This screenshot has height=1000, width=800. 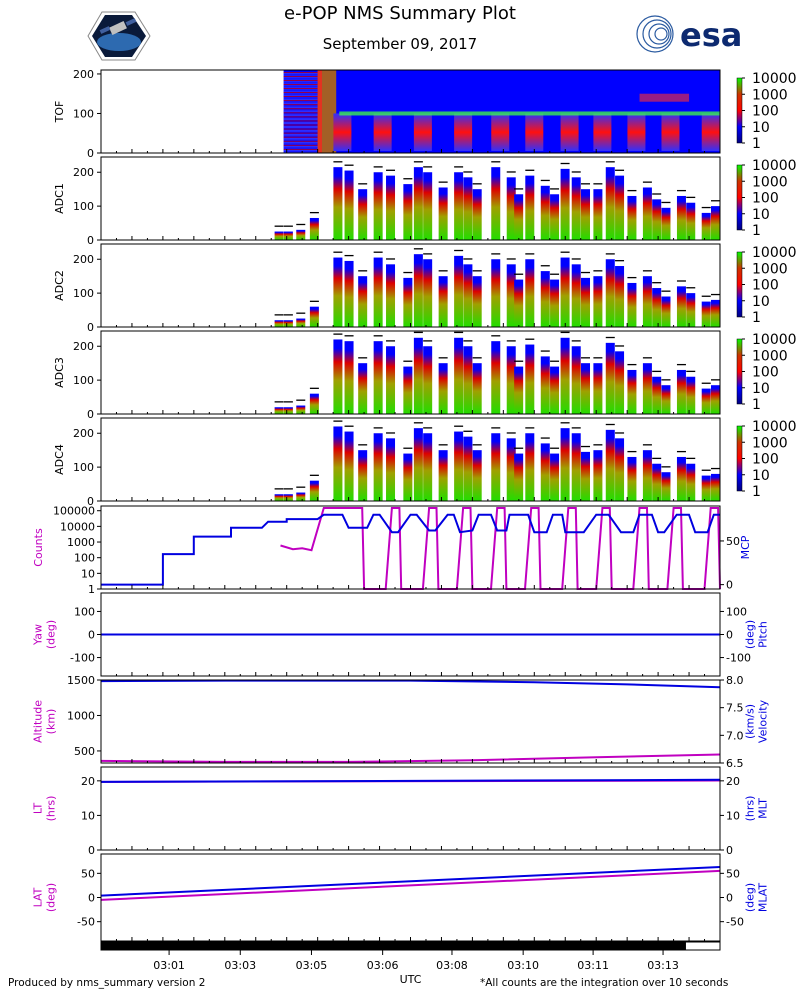 What do you see at coordinates (81, 542) in the screenshot?
I see `y-tick-label-left: 1000` at bounding box center [81, 542].